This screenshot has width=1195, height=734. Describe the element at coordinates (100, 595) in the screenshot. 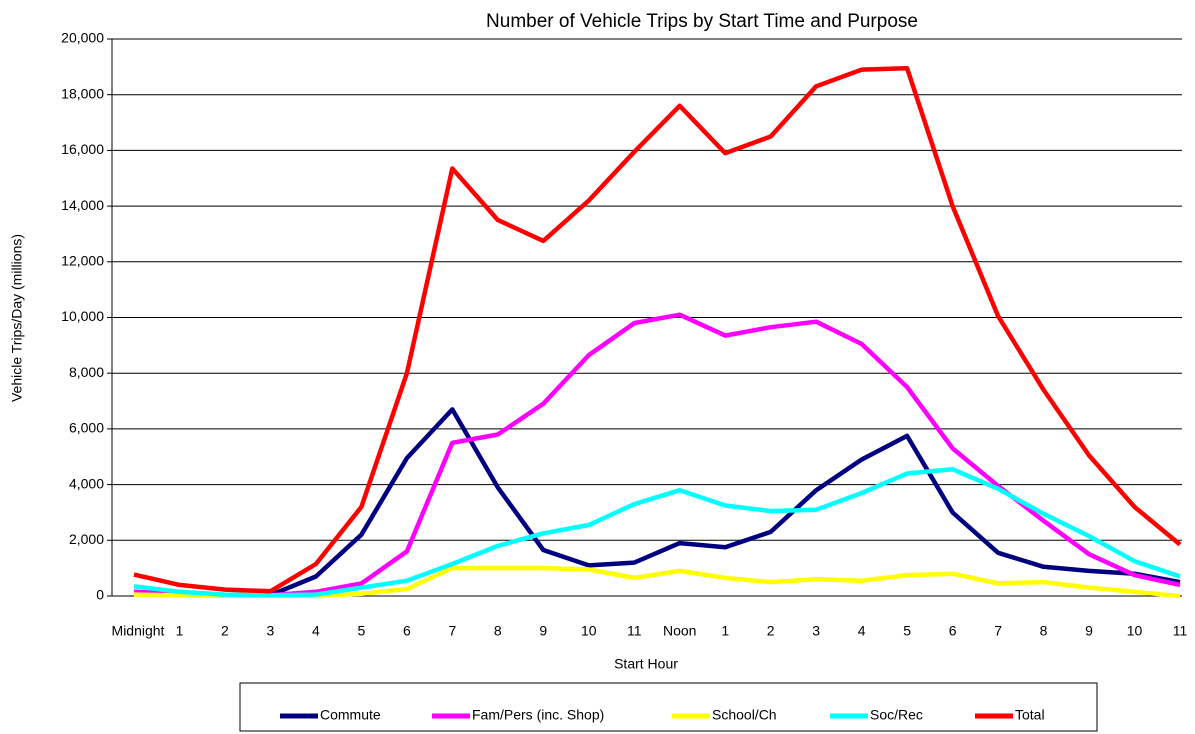

I see `y-tick-label: 0` at that location.